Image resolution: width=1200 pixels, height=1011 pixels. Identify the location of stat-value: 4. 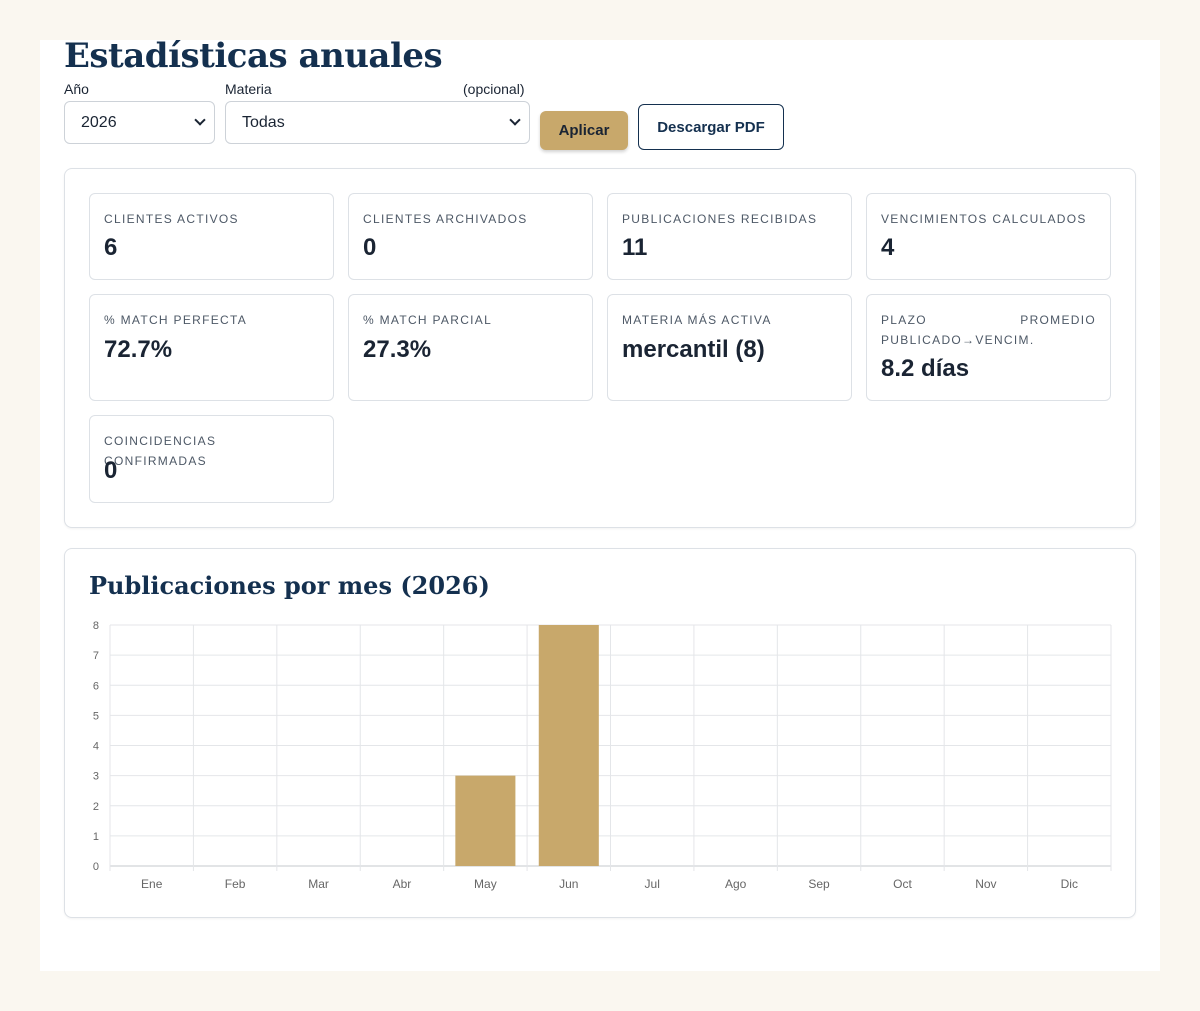
(888, 247).